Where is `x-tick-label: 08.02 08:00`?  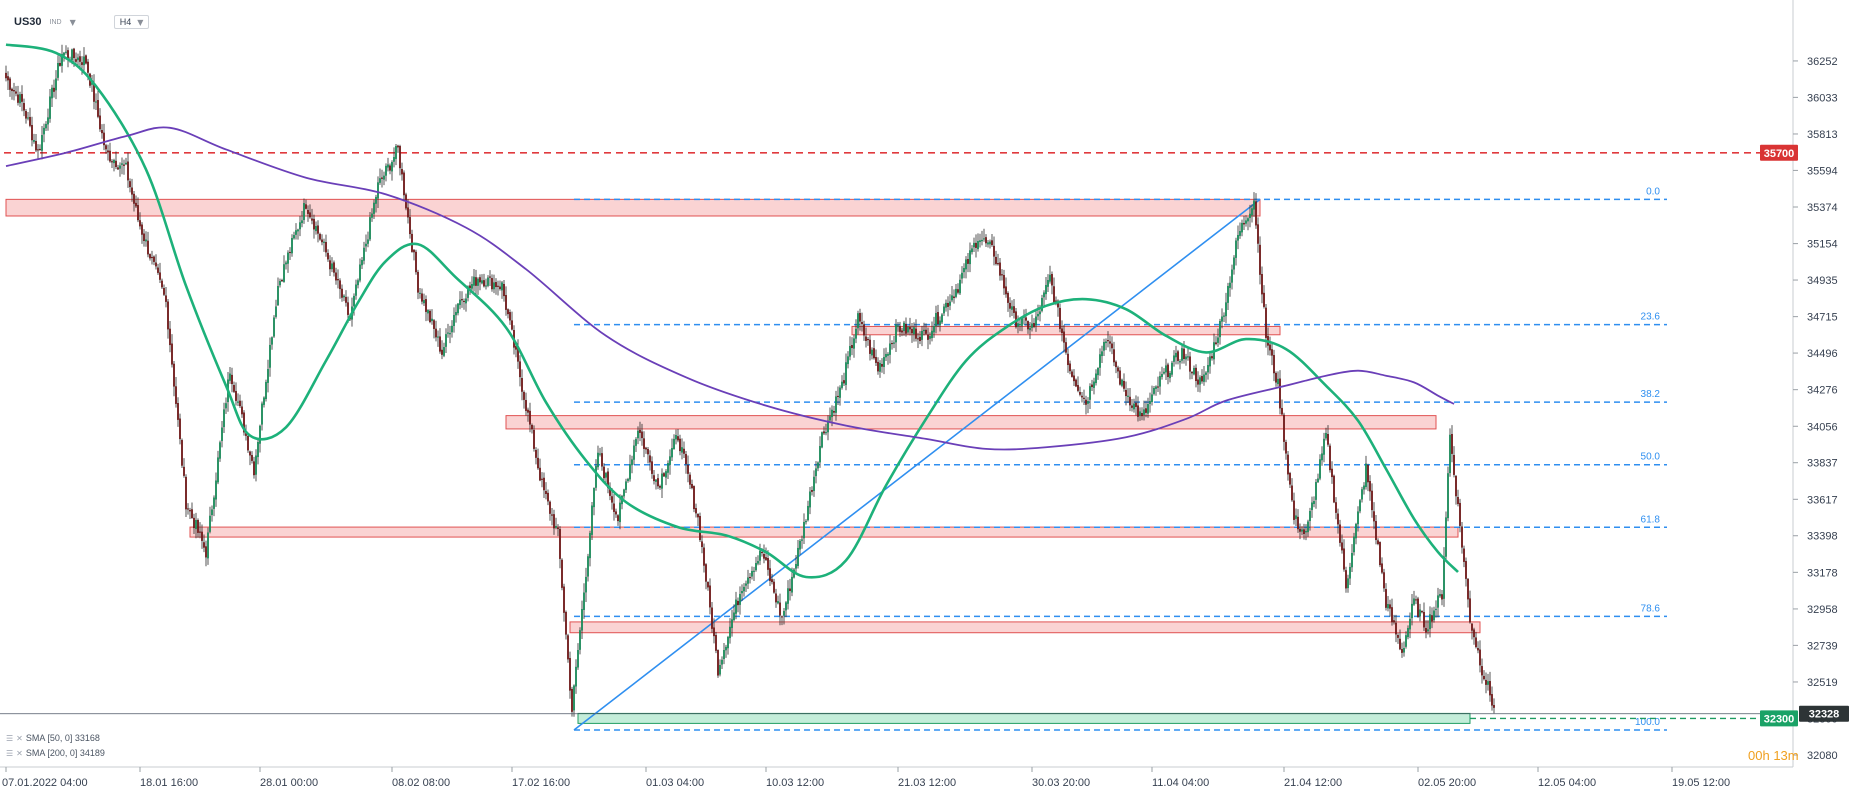 x-tick-label: 08.02 08:00 is located at coordinates (421, 783).